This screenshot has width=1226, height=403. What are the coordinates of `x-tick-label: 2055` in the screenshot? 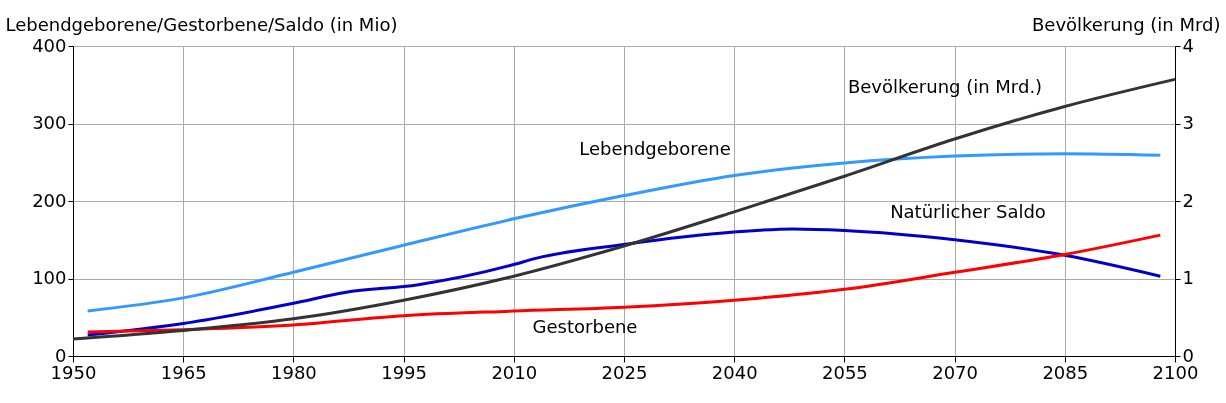 It's located at (844, 372).